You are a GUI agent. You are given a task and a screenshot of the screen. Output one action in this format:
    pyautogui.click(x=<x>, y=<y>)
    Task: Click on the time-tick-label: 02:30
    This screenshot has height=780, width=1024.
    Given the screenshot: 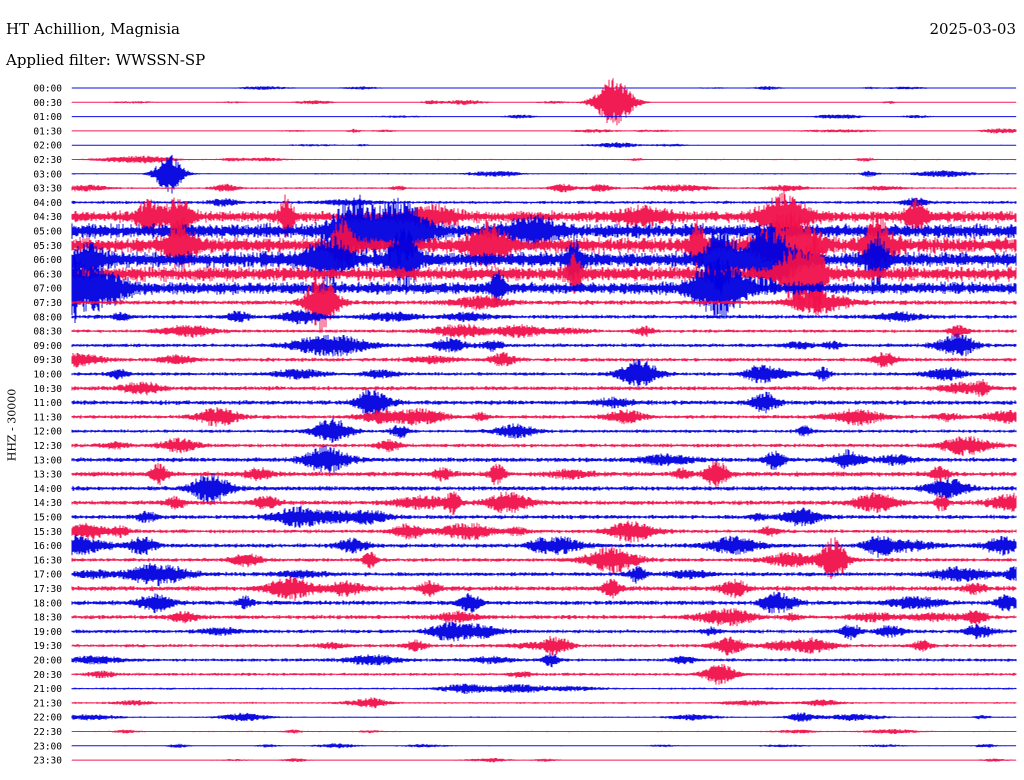 What is the action you would take?
    pyautogui.click(x=47, y=160)
    